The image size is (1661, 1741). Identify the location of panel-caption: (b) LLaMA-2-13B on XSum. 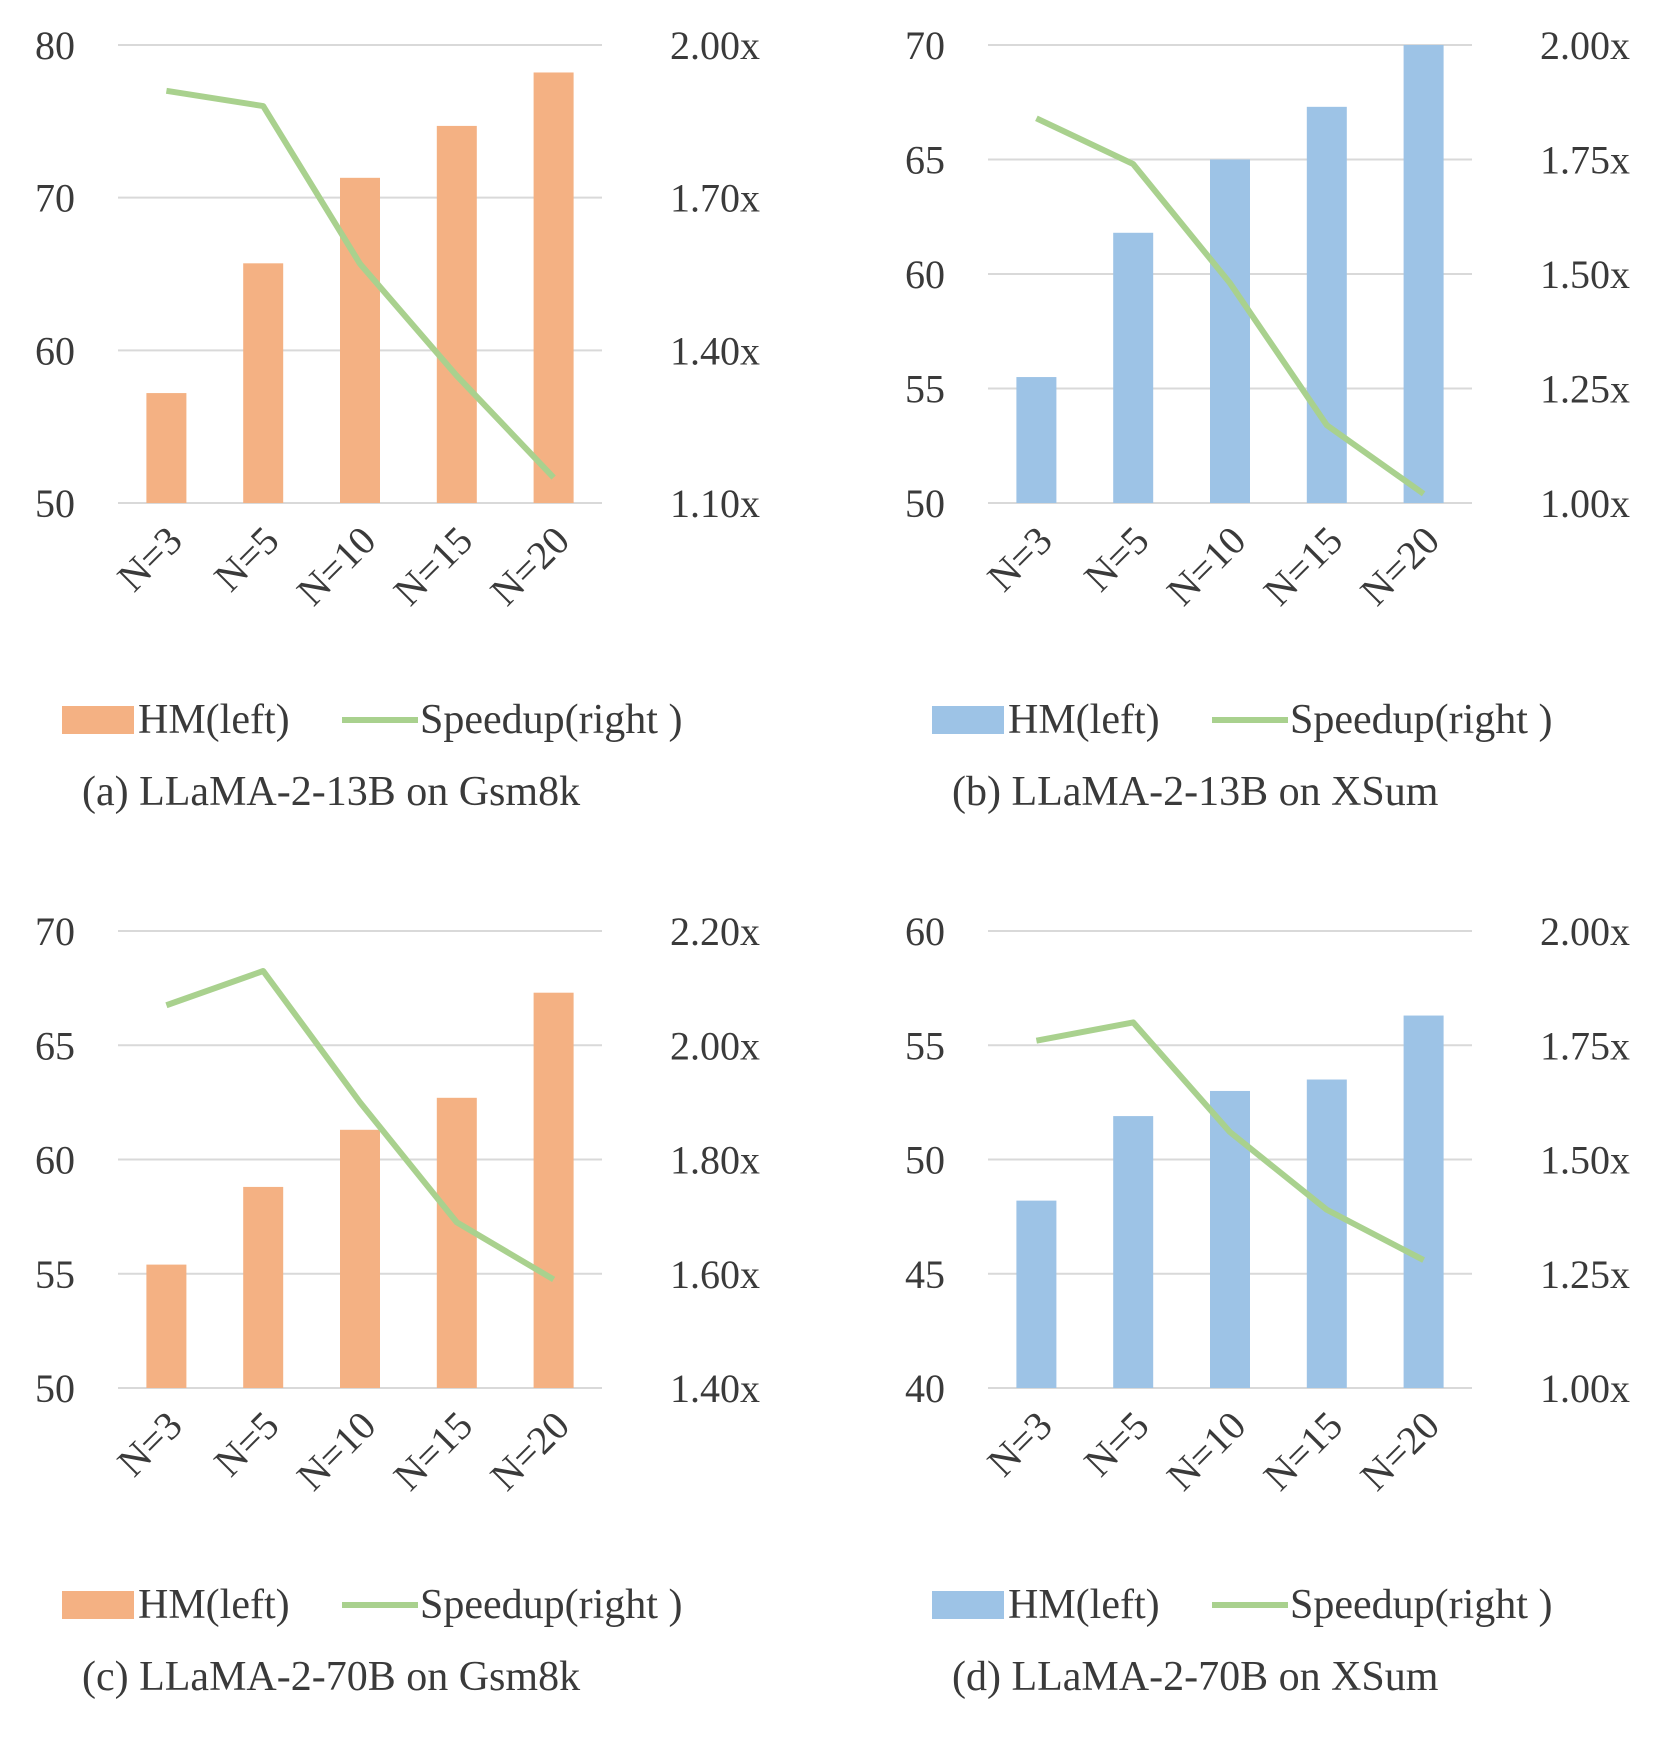
(1195, 792).